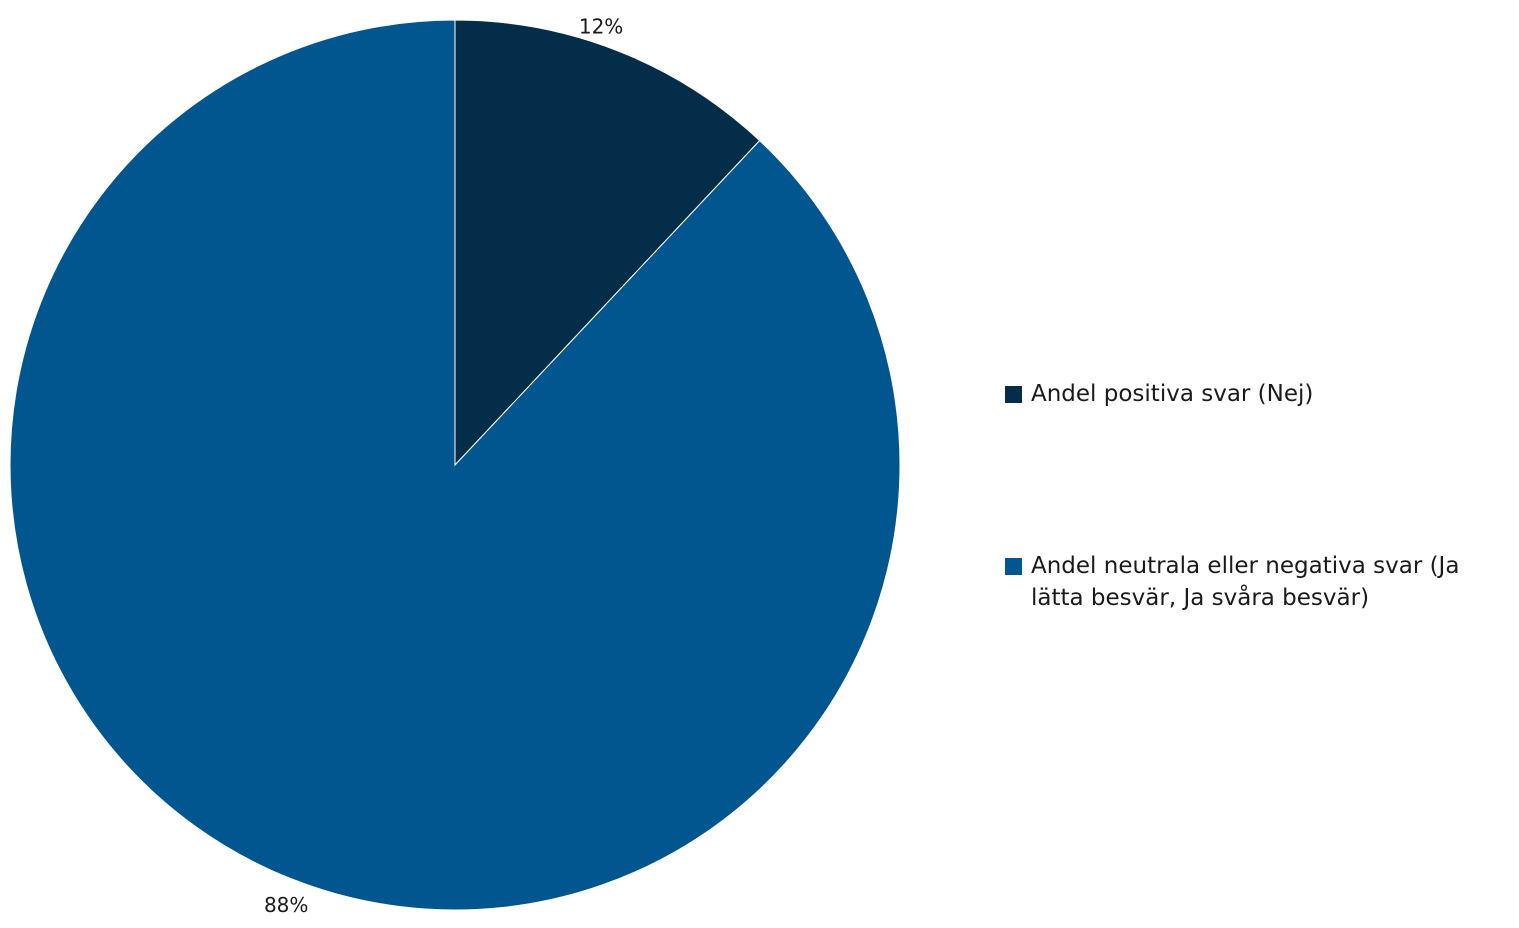  What do you see at coordinates (1172, 394) in the screenshot?
I see `legend-label-positive: Andel positiva svar (Nej)` at bounding box center [1172, 394].